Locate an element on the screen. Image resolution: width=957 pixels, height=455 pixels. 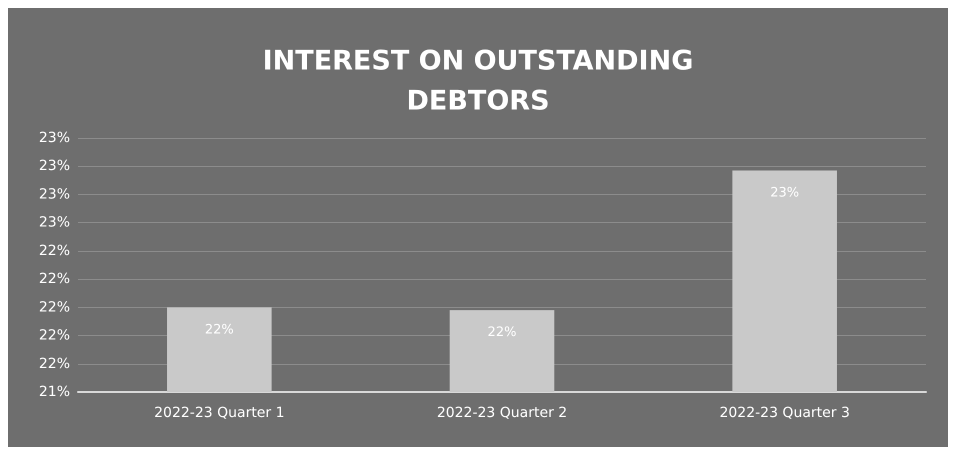
y-tick-label: 21% is located at coordinates (54, 392).